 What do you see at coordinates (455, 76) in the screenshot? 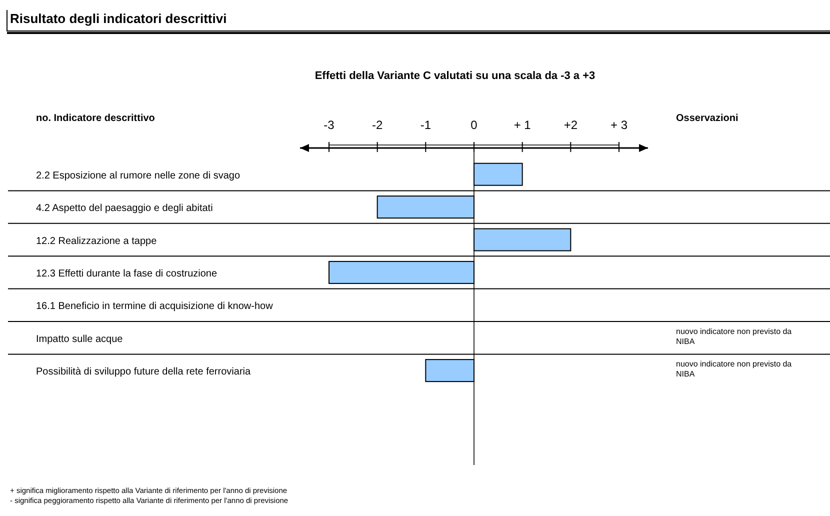
I see `chart-subtitle: Effetti della Variante C valutati su una scala da -3 a +3` at bounding box center [455, 76].